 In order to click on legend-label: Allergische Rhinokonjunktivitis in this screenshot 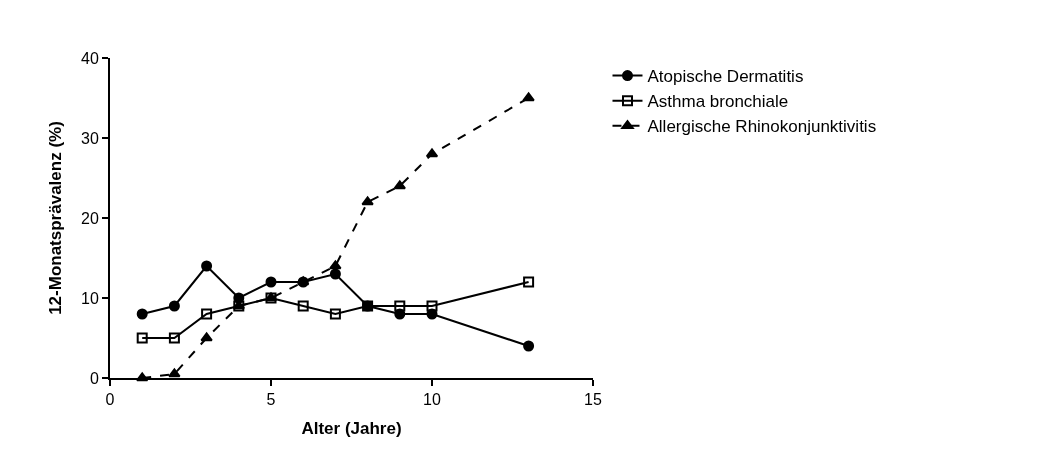, I will do `click(762, 127)`.